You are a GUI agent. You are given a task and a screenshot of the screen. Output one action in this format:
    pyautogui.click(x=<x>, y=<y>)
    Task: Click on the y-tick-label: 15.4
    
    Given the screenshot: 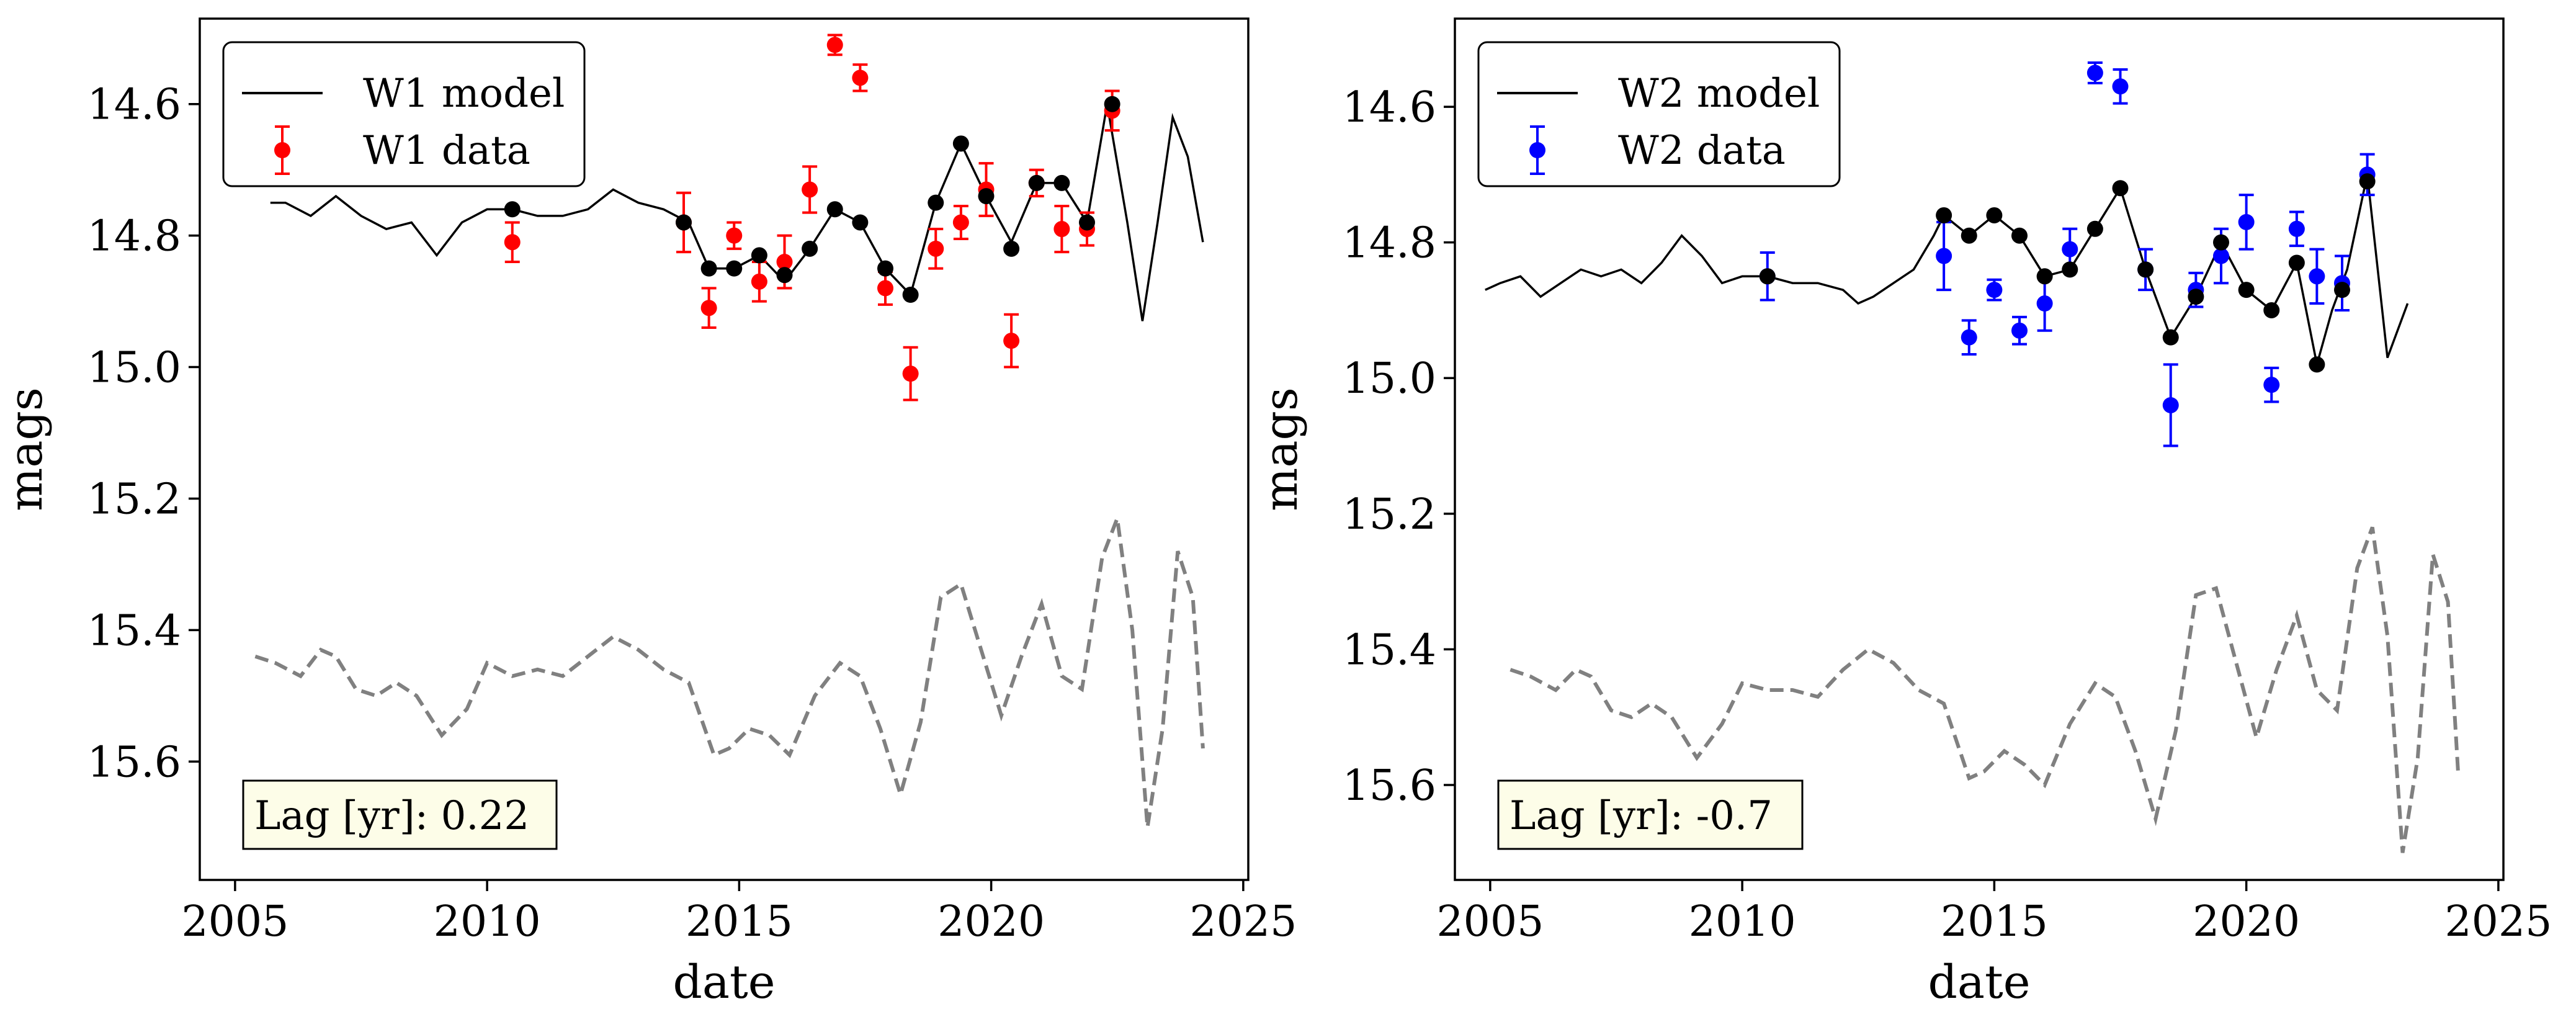 What is the action you would take?
    pyautogui.click(x=1389, y=650)
    